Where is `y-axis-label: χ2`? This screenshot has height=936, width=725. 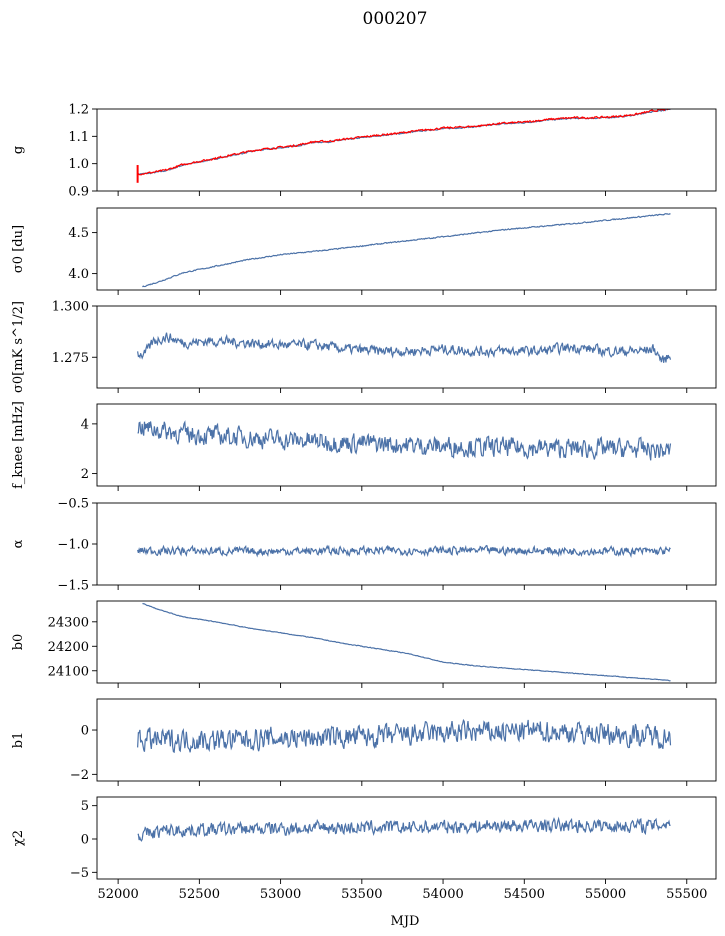
y-axis-label: χ2 is located at coordinates (18, 838).